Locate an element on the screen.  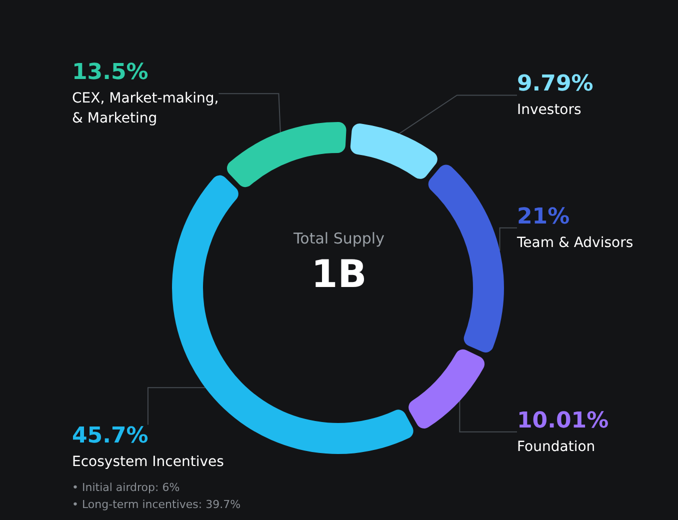
slice-label: CEX, Market-making, & Marketing is located at coordinates (145, 108).